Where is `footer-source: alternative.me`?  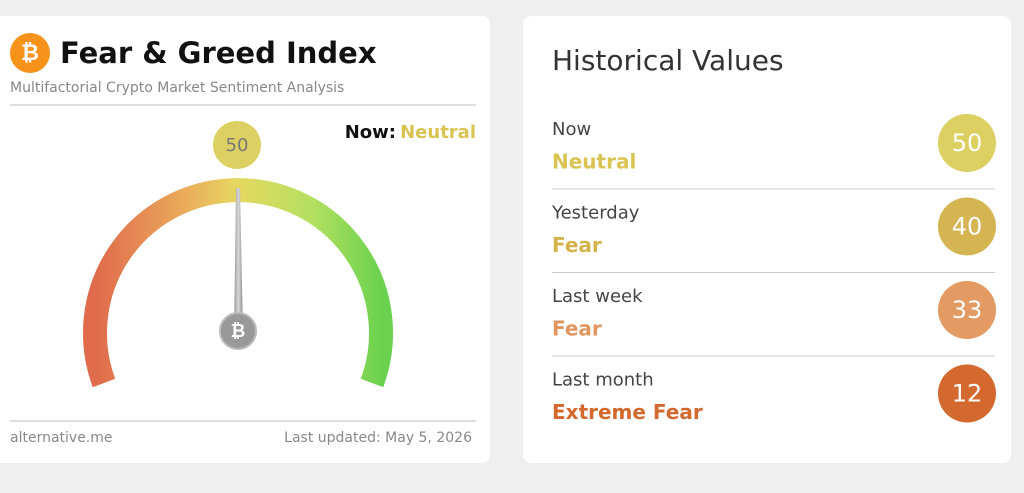
footer-source: alternative.me is located at coordinates (61, 438).